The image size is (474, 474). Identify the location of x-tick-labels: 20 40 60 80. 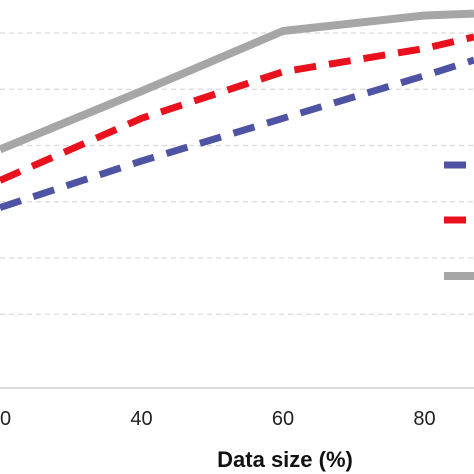
(218, 419).